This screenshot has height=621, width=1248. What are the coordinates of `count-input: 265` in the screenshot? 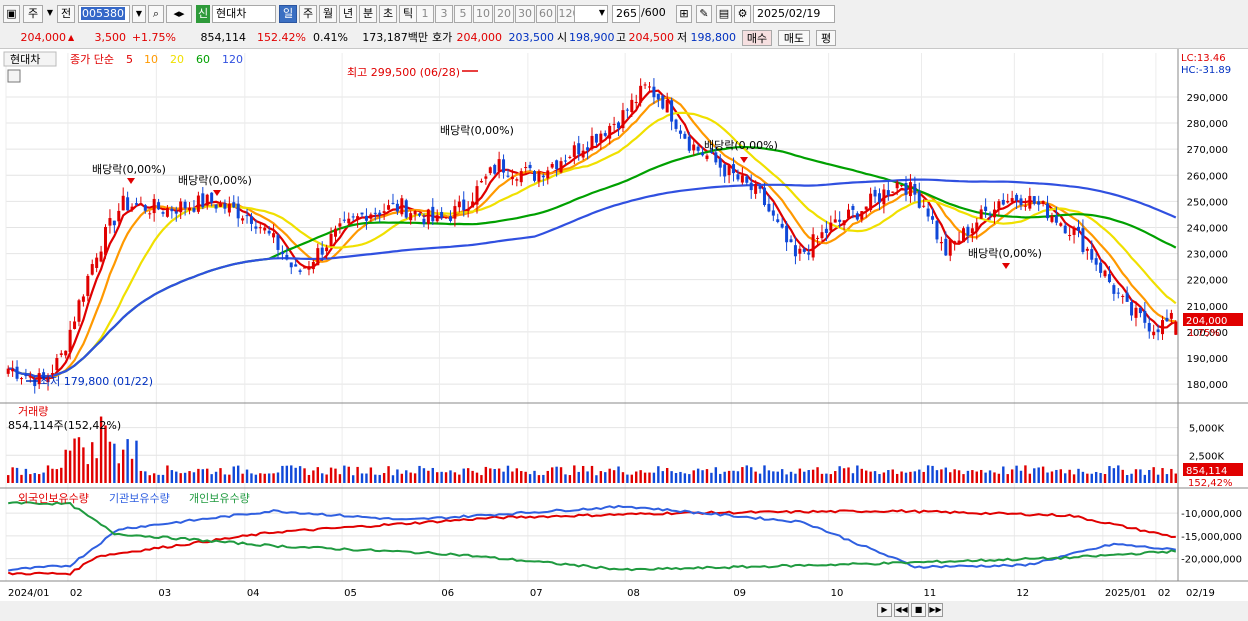 It's located at (626, 14).